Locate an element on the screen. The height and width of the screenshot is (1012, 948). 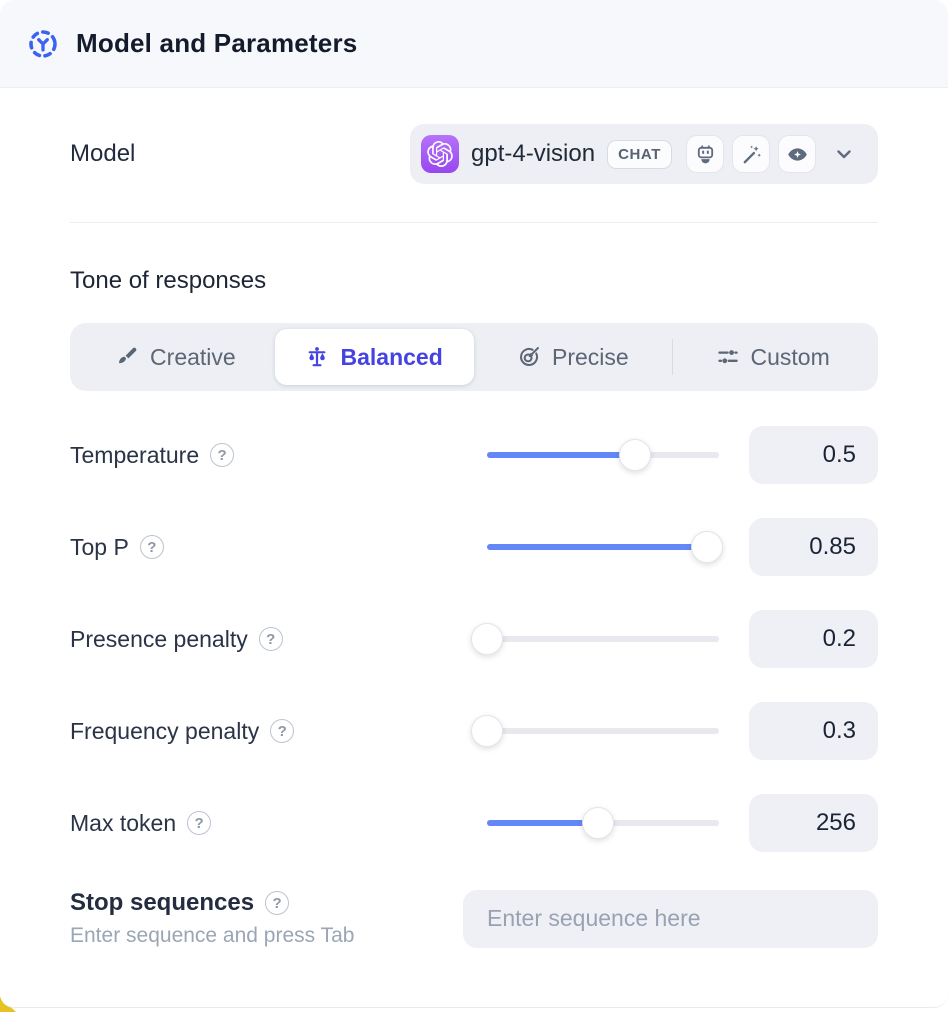
presence-penalty-slider is located at coordinates (595, 639).